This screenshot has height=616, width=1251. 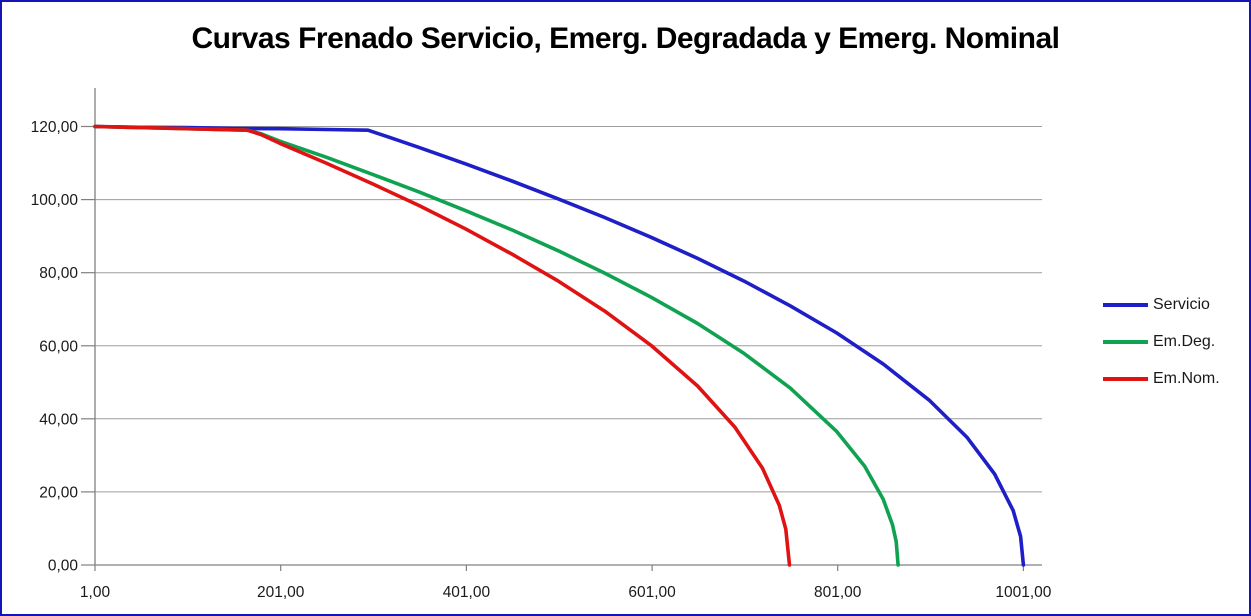 I want to click on legend-line-swatch-servicio, so click(x=1125, y=304).